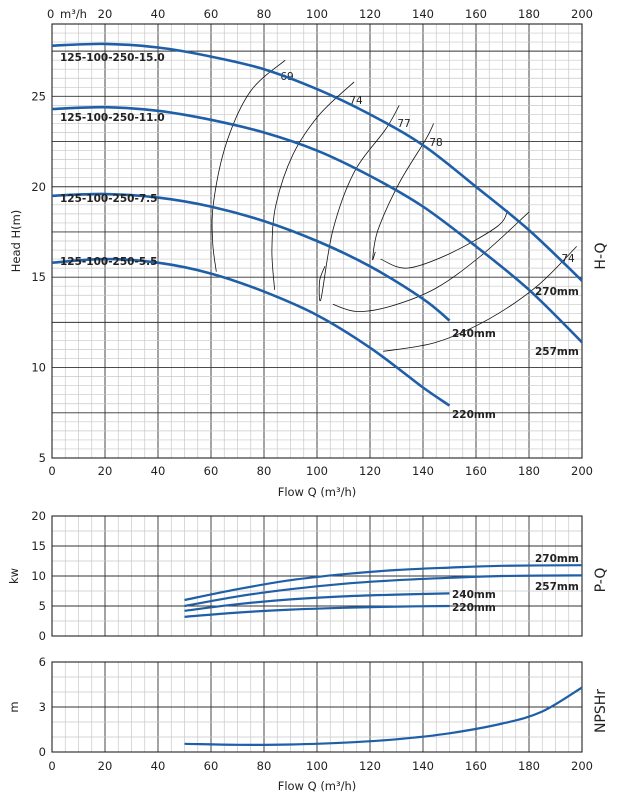 The height and width of the screenshot is (804, 624). Describe the element at coordinates (112, 118) in the screenshot. I see `model-label: 125-100-250-11.0` at that location.